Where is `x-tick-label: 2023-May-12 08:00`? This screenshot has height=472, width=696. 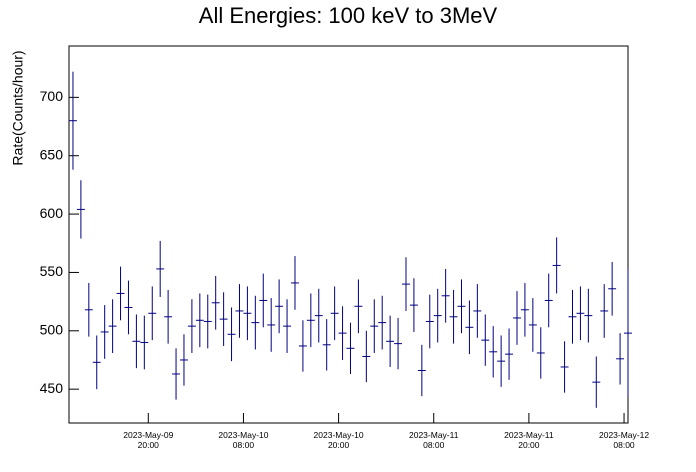 x-tick-label: 2023-May-12 08:00 is located at coordinates (624, 440).